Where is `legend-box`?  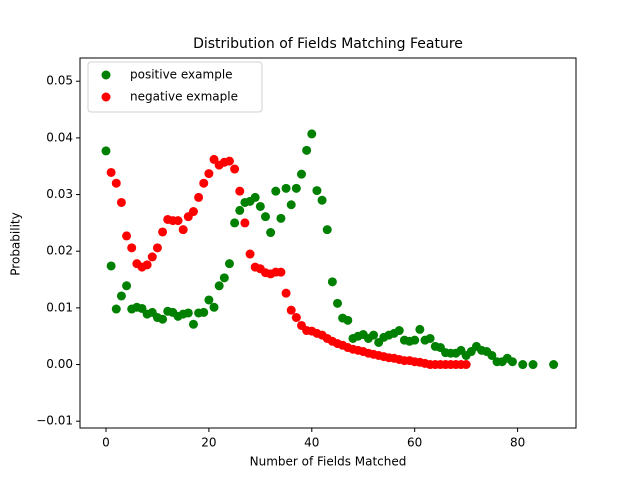
legend-box is located at coordinates (175, 87).